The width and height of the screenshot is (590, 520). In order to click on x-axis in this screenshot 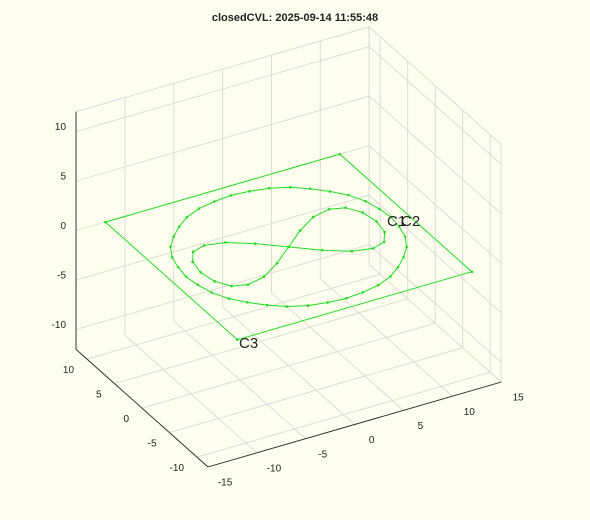, I will do `click(354, 424)`.